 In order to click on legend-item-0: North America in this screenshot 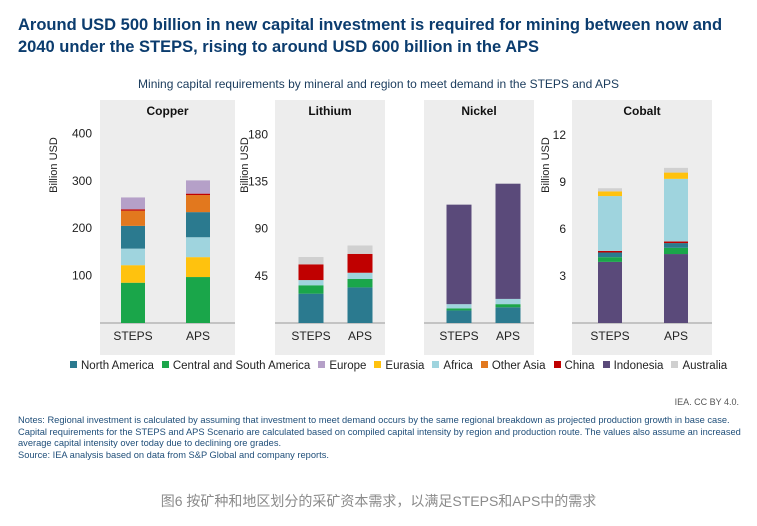, I will do `click(112, 366)`.